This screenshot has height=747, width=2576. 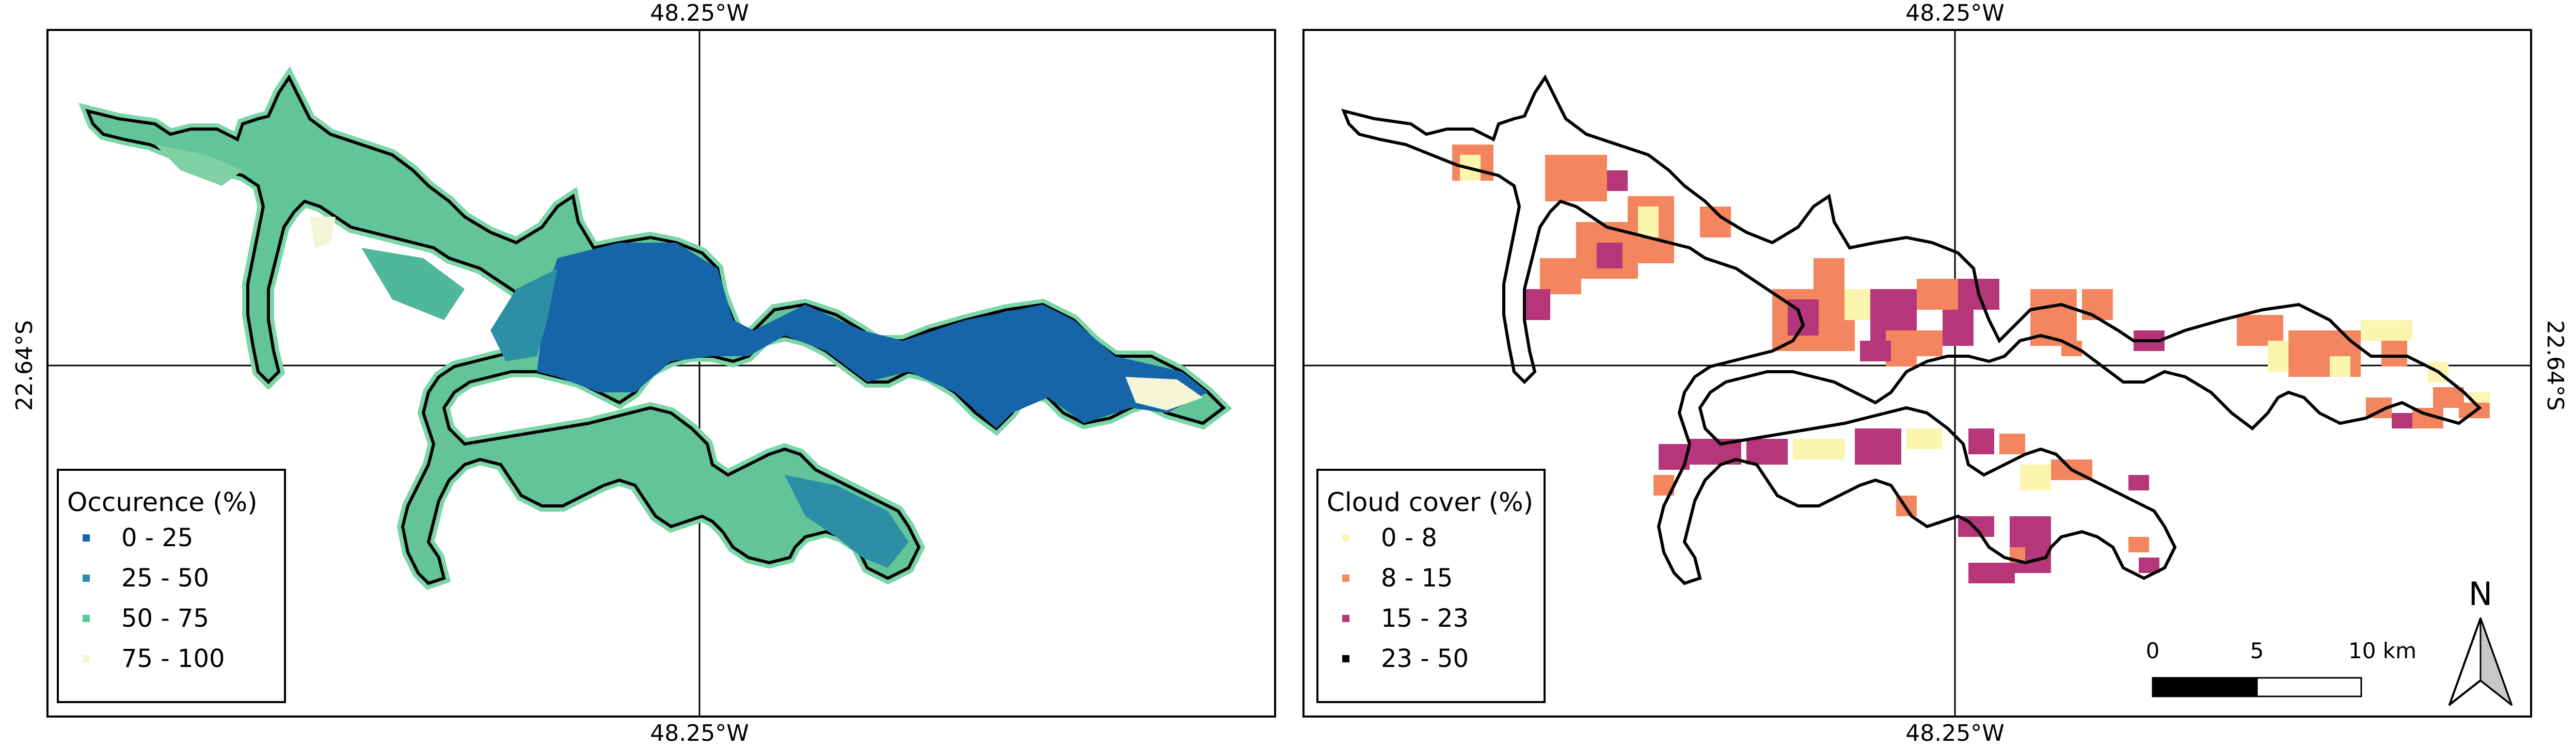 I want to click on legend-title: Occurence (%), so click(x=163, y=502).